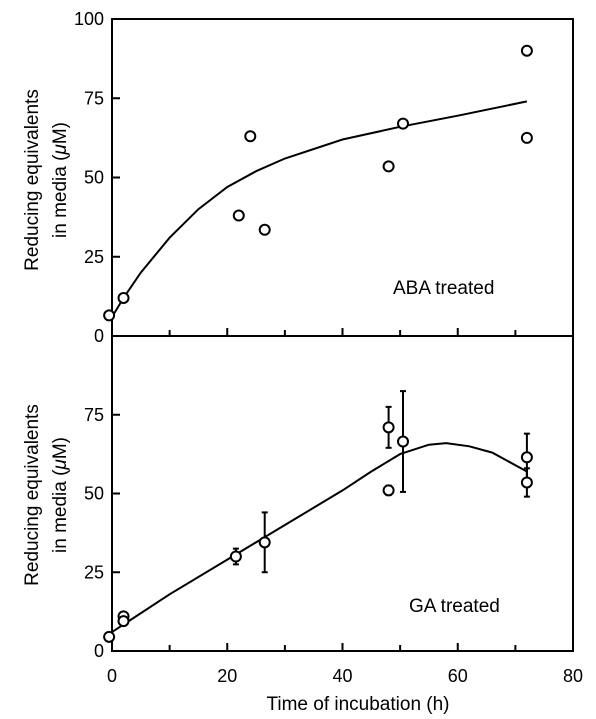  Describe the element at coordinates (60, 196) in the screenshot. I see `top-ylabel-line2-prefix: in media (` at that location.